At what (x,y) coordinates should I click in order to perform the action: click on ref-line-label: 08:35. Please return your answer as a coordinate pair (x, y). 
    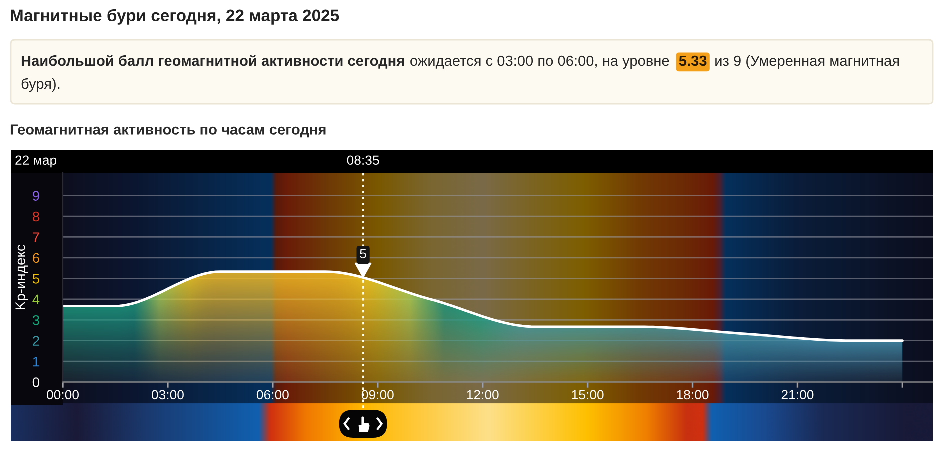
    Looking at the image, I should click on (363, 161).